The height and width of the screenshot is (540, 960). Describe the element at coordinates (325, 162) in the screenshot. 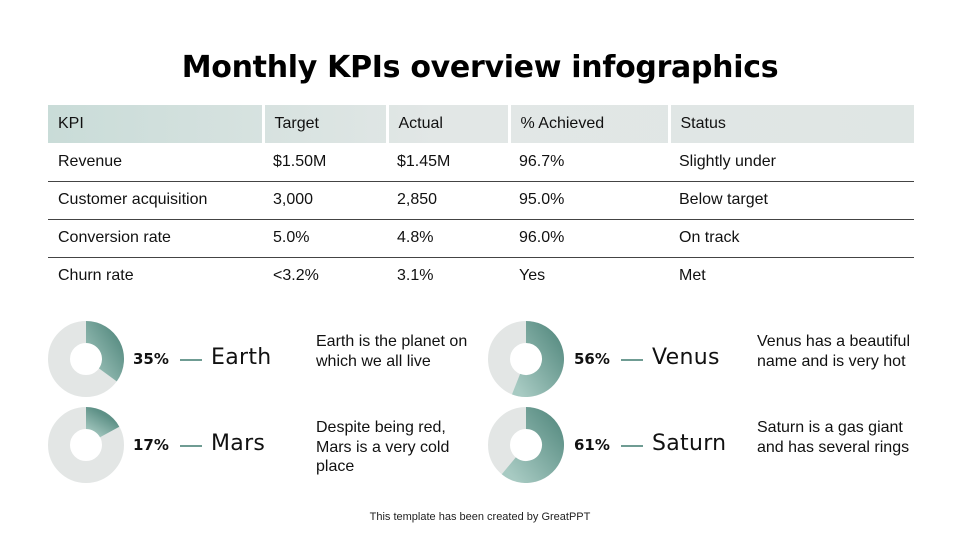

I see `table-cell: $1.50M` at that location.